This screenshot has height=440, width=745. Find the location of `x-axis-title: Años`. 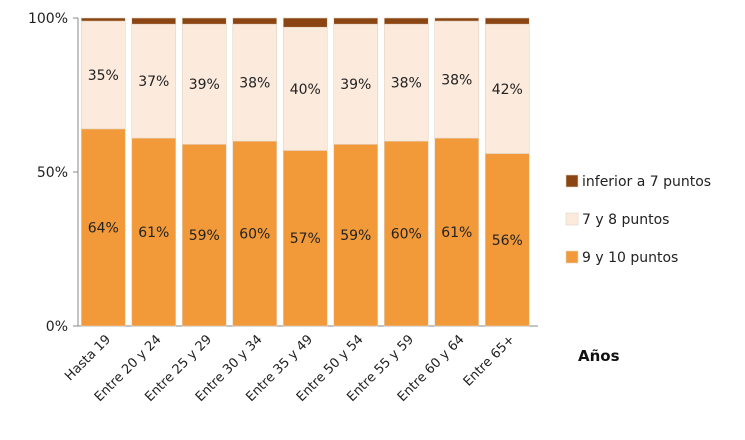

x-axis-title: Años is located at coordinates (599, 356).